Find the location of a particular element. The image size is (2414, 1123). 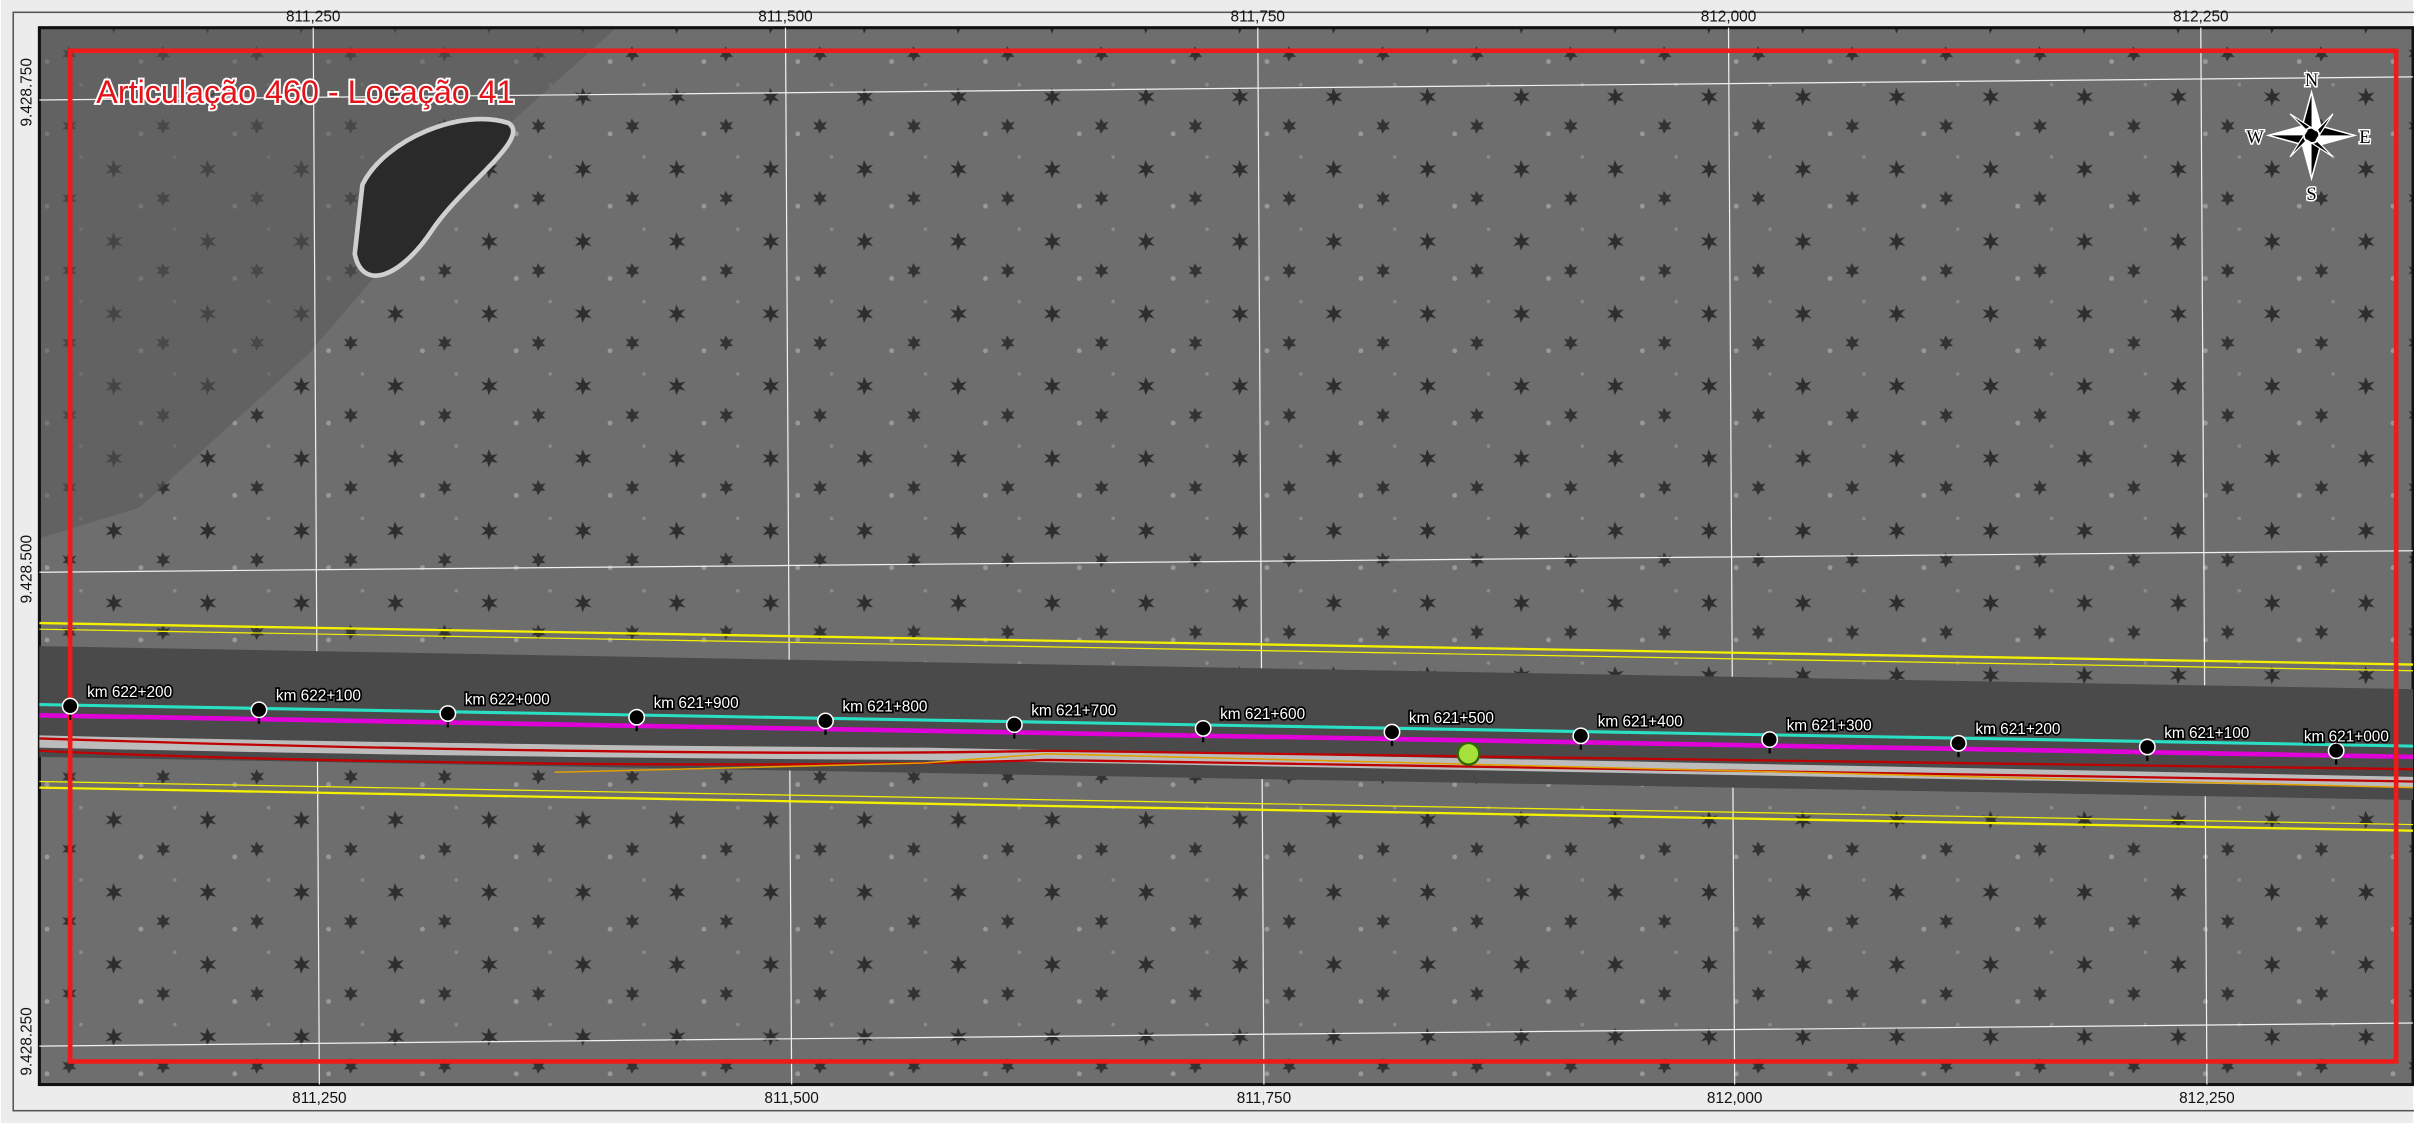

map-title: Articulação 460 - Locação 41 is located at coordinates (305, 92).